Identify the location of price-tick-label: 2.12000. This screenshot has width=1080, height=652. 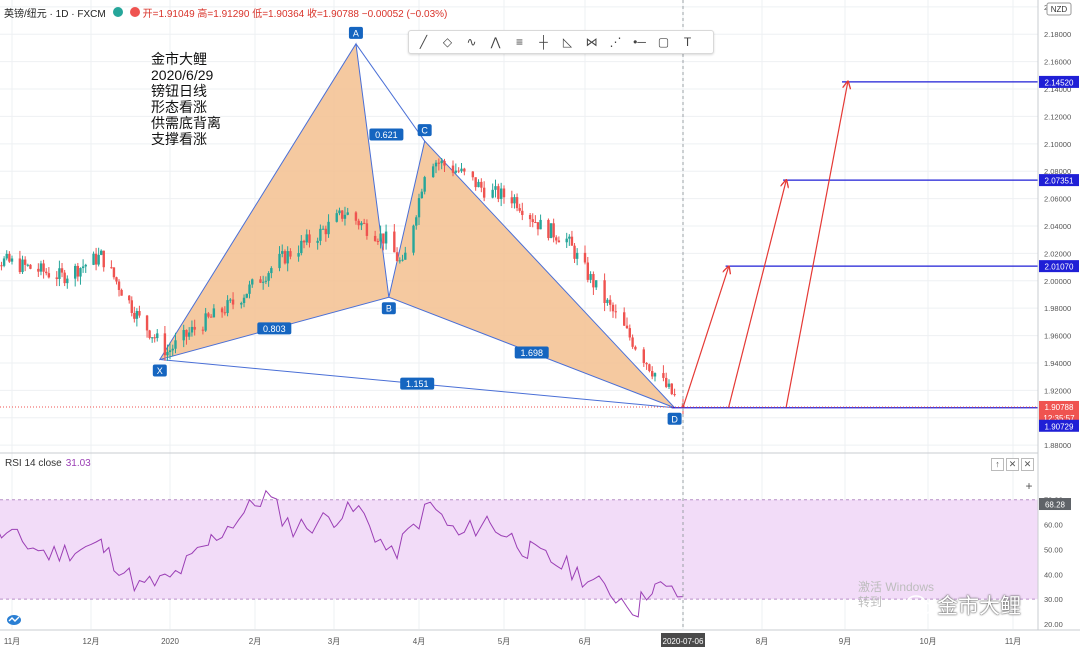
(1057, 116).